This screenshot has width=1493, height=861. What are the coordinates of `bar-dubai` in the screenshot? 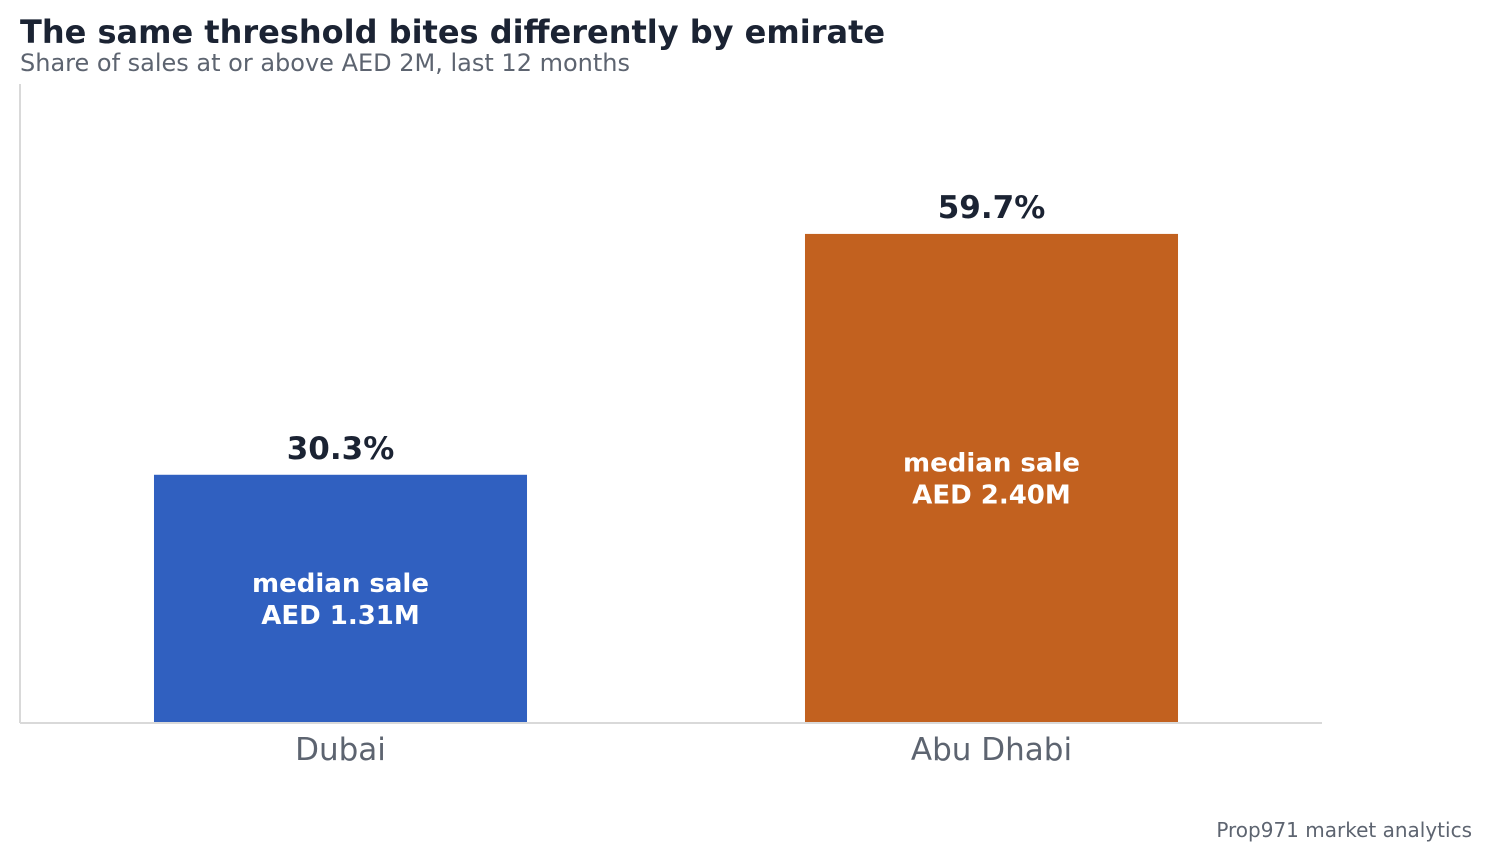 It's located at (340, 598).